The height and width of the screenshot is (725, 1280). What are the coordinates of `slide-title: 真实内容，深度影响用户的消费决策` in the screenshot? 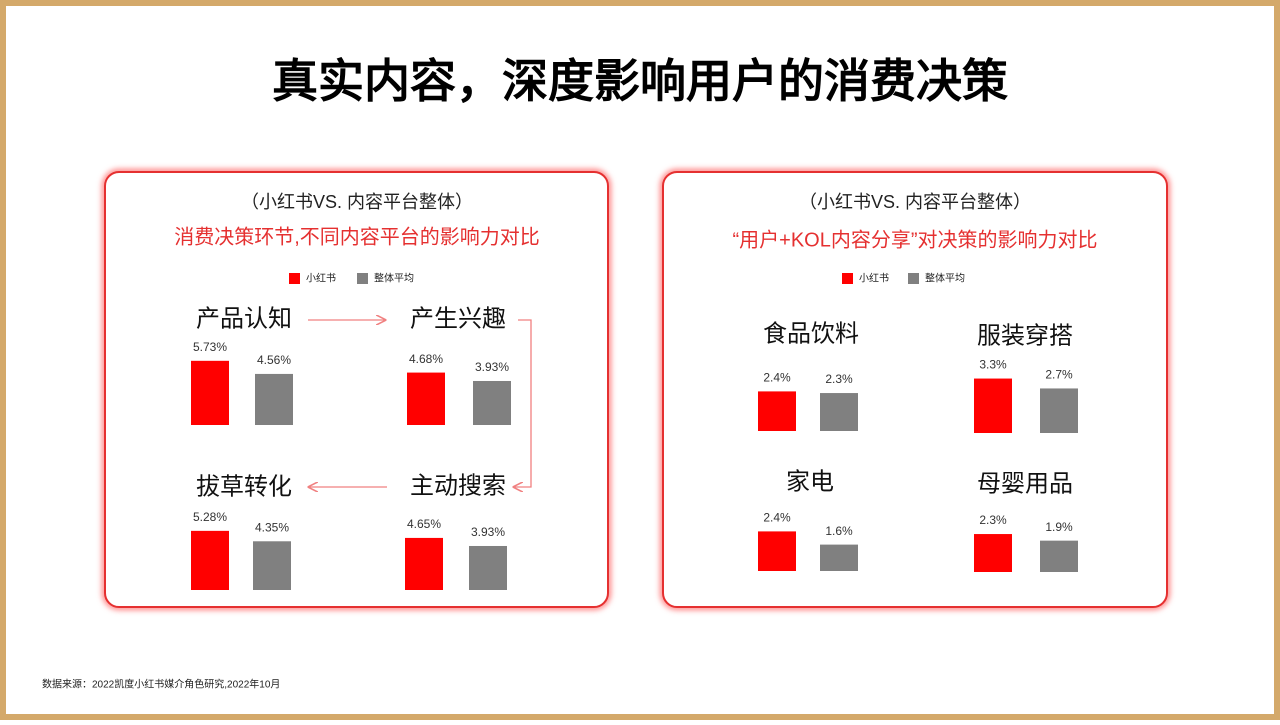 It's located at (640, 81).